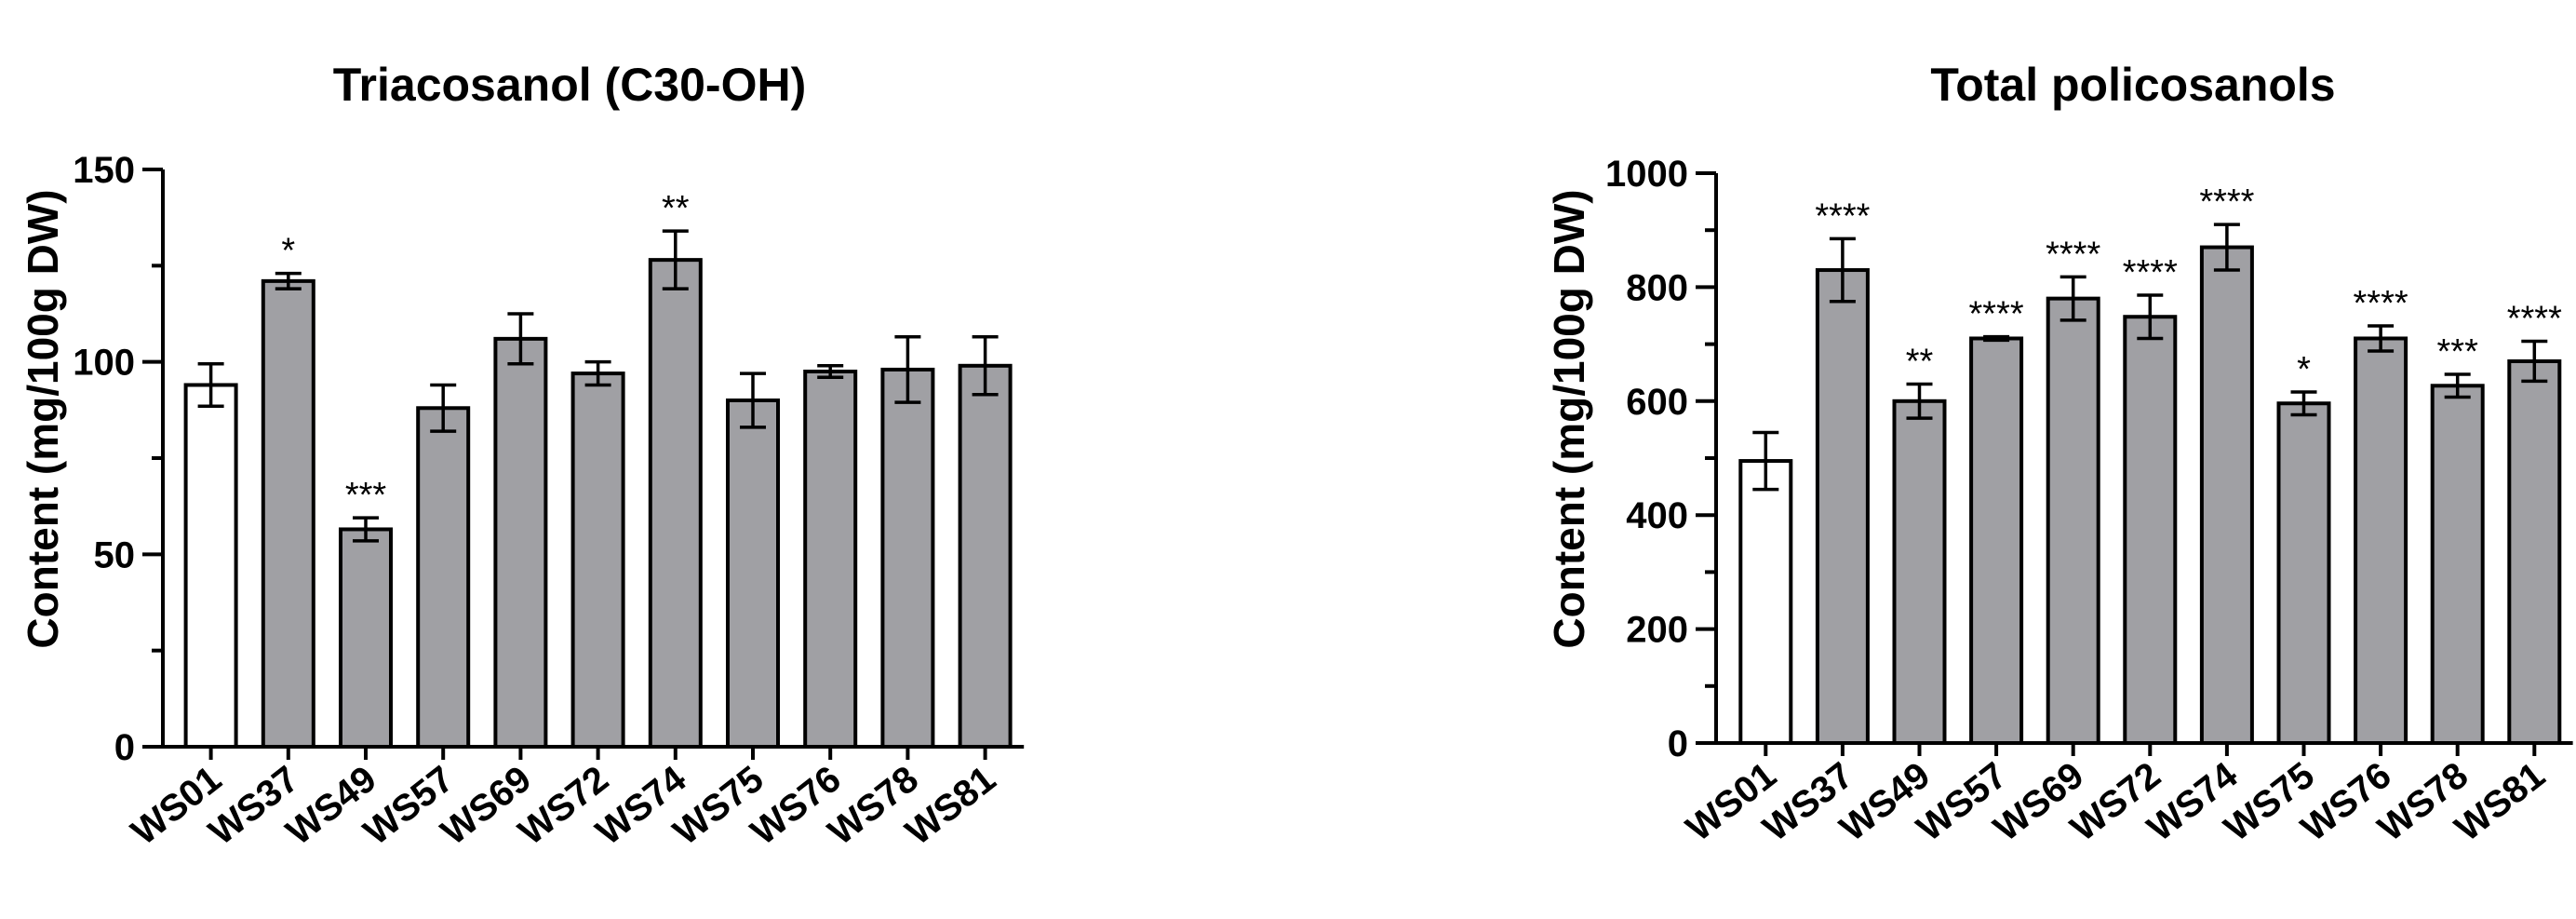 This screenshot has height=919, width=2576. Describe the element at coordinates (1657, 288) in the screenshot. I see `y-tick-label: 800` at that location.